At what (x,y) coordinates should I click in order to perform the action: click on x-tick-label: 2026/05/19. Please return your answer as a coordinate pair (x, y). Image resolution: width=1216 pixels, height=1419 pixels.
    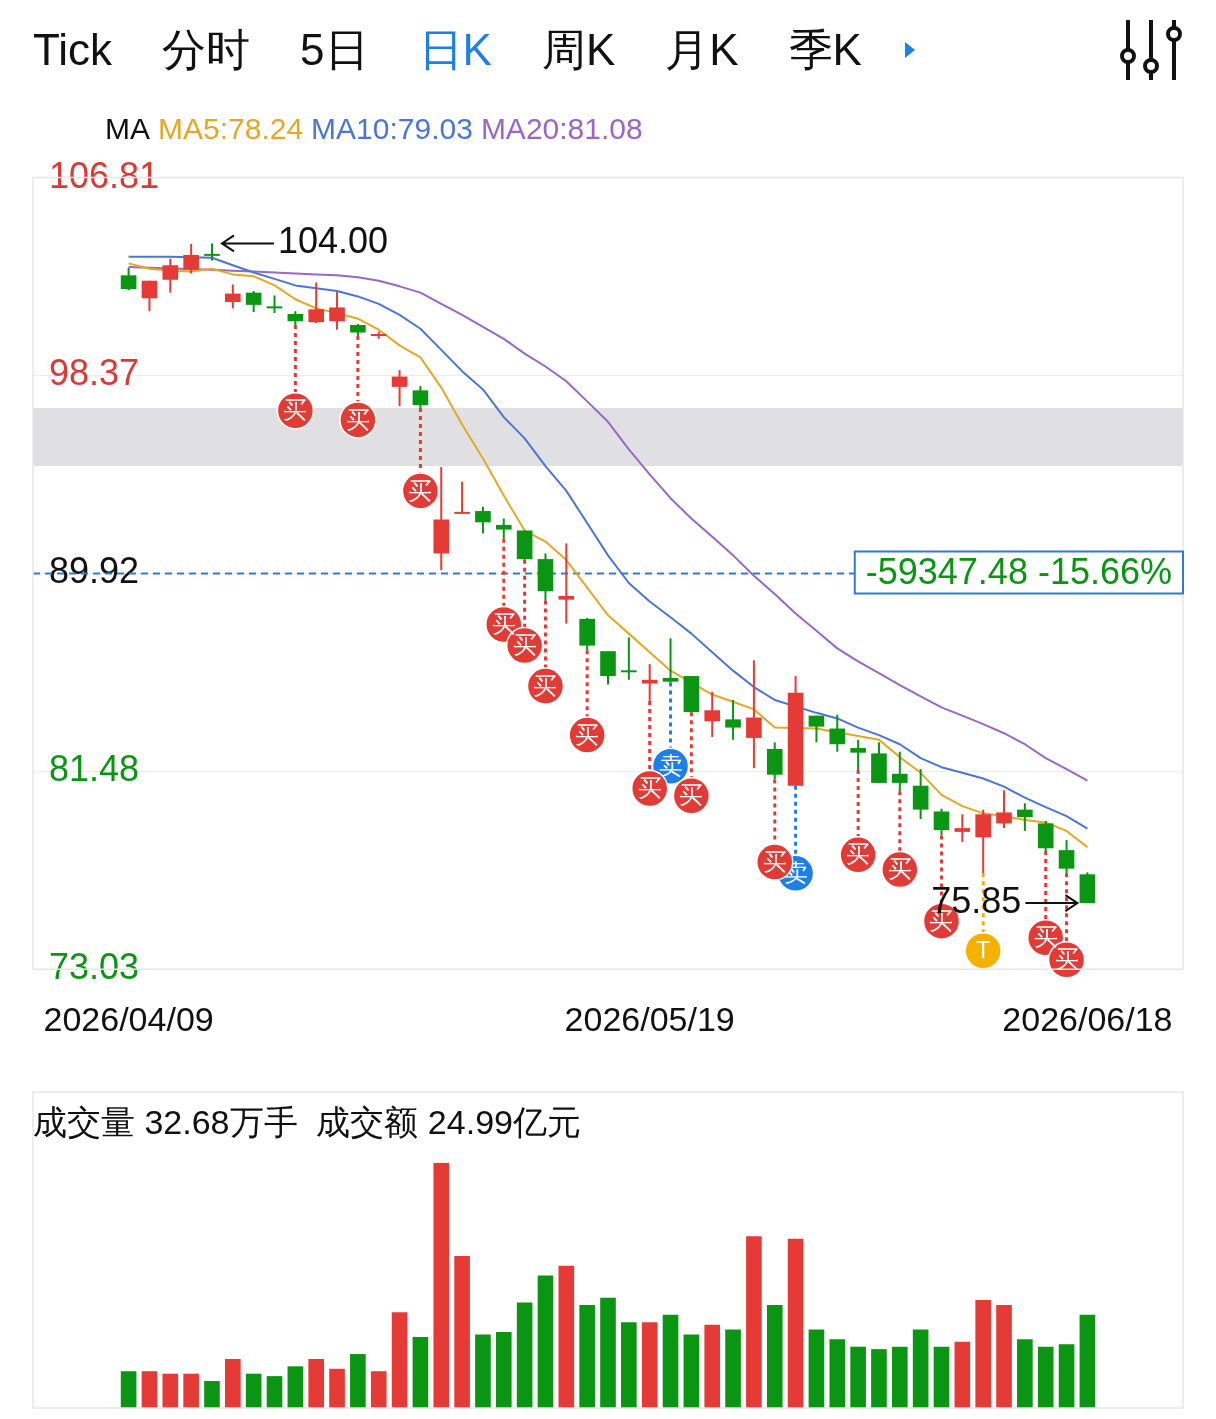
    Looking at the image, I should click on (649, 1018).